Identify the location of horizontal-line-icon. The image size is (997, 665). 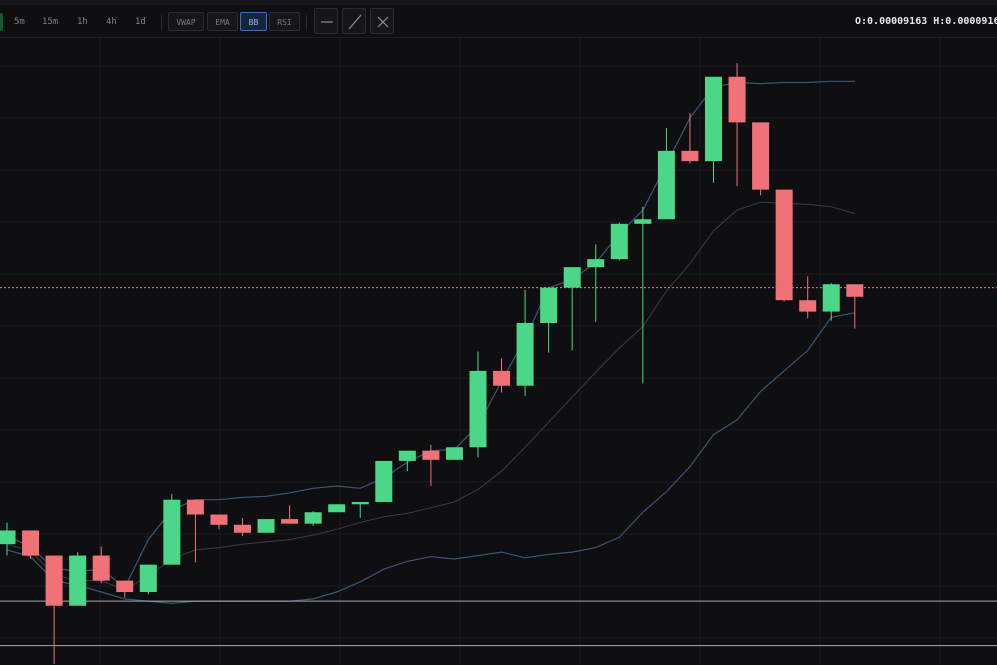
(327, 22).